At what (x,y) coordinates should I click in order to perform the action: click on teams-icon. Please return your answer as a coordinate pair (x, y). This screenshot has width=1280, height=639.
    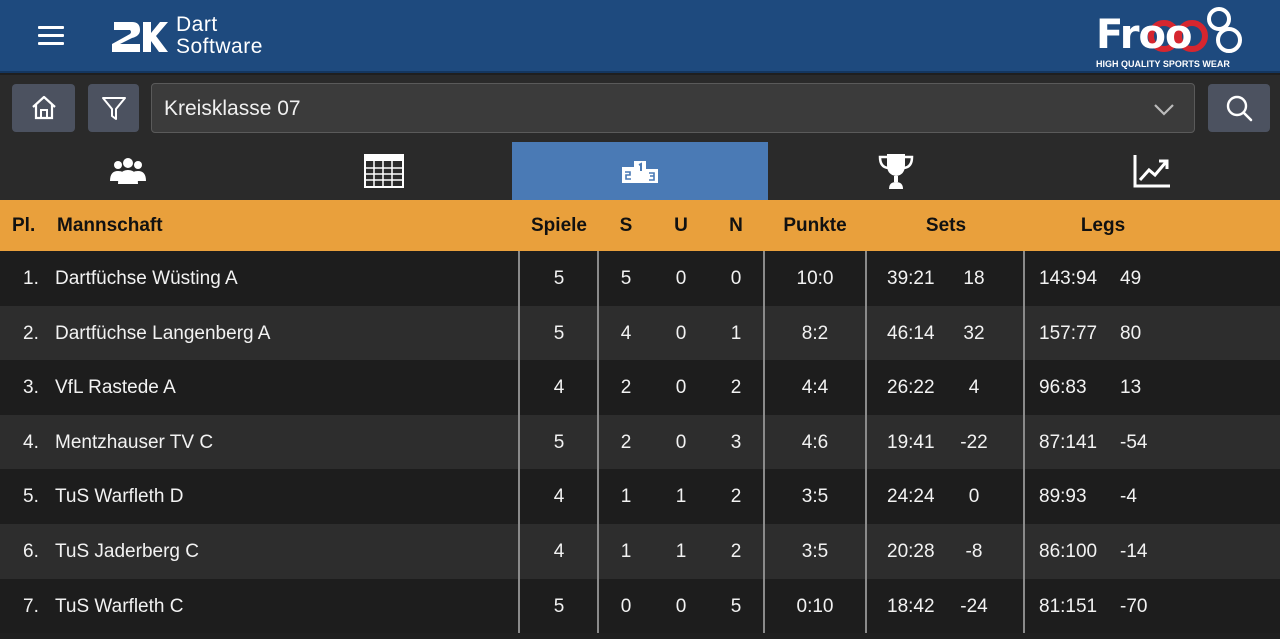
    Looking at the image, I should click on (128, 171).